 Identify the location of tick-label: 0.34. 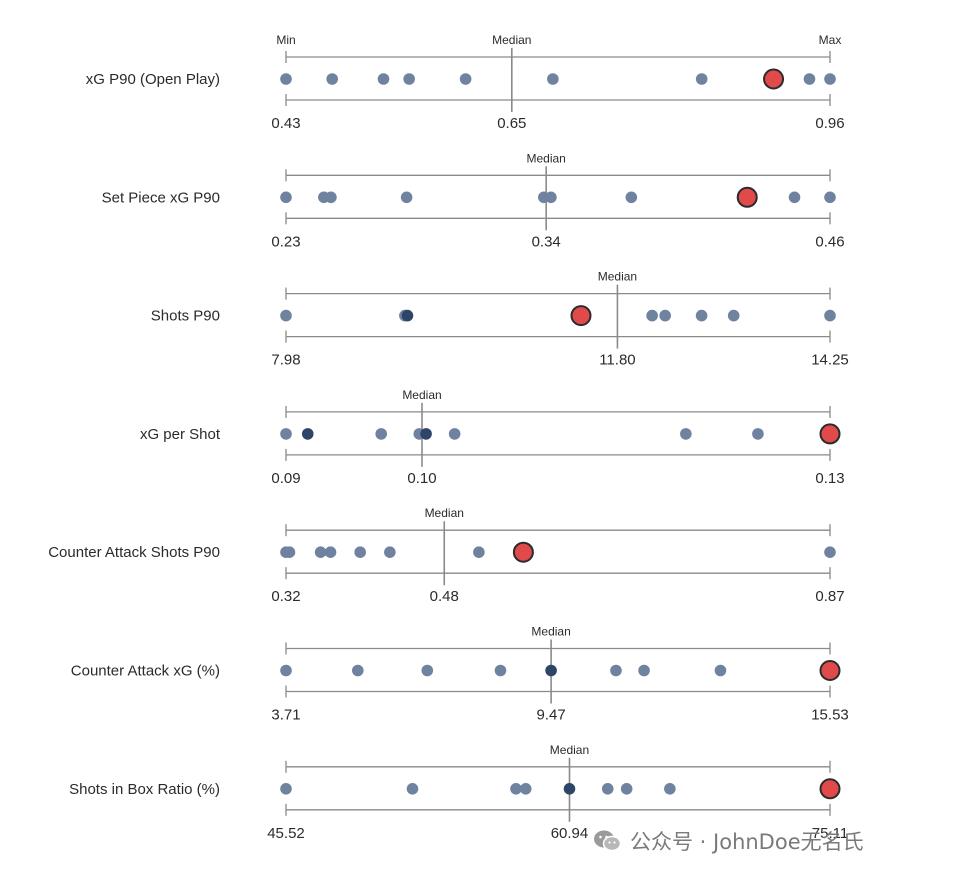
(546, 241).